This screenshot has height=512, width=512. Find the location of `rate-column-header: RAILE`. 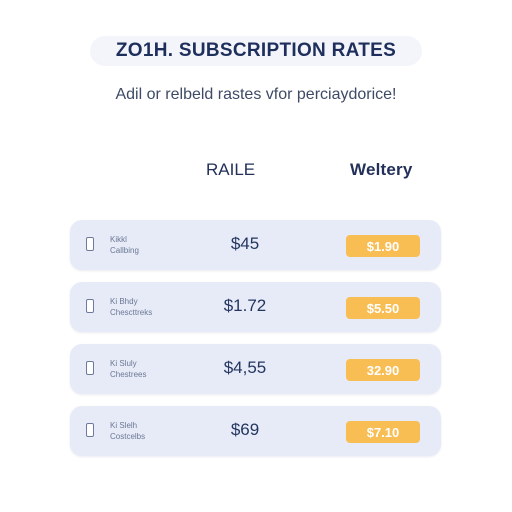

rate-column-header: RAILE is located at coordinates (231, 169).